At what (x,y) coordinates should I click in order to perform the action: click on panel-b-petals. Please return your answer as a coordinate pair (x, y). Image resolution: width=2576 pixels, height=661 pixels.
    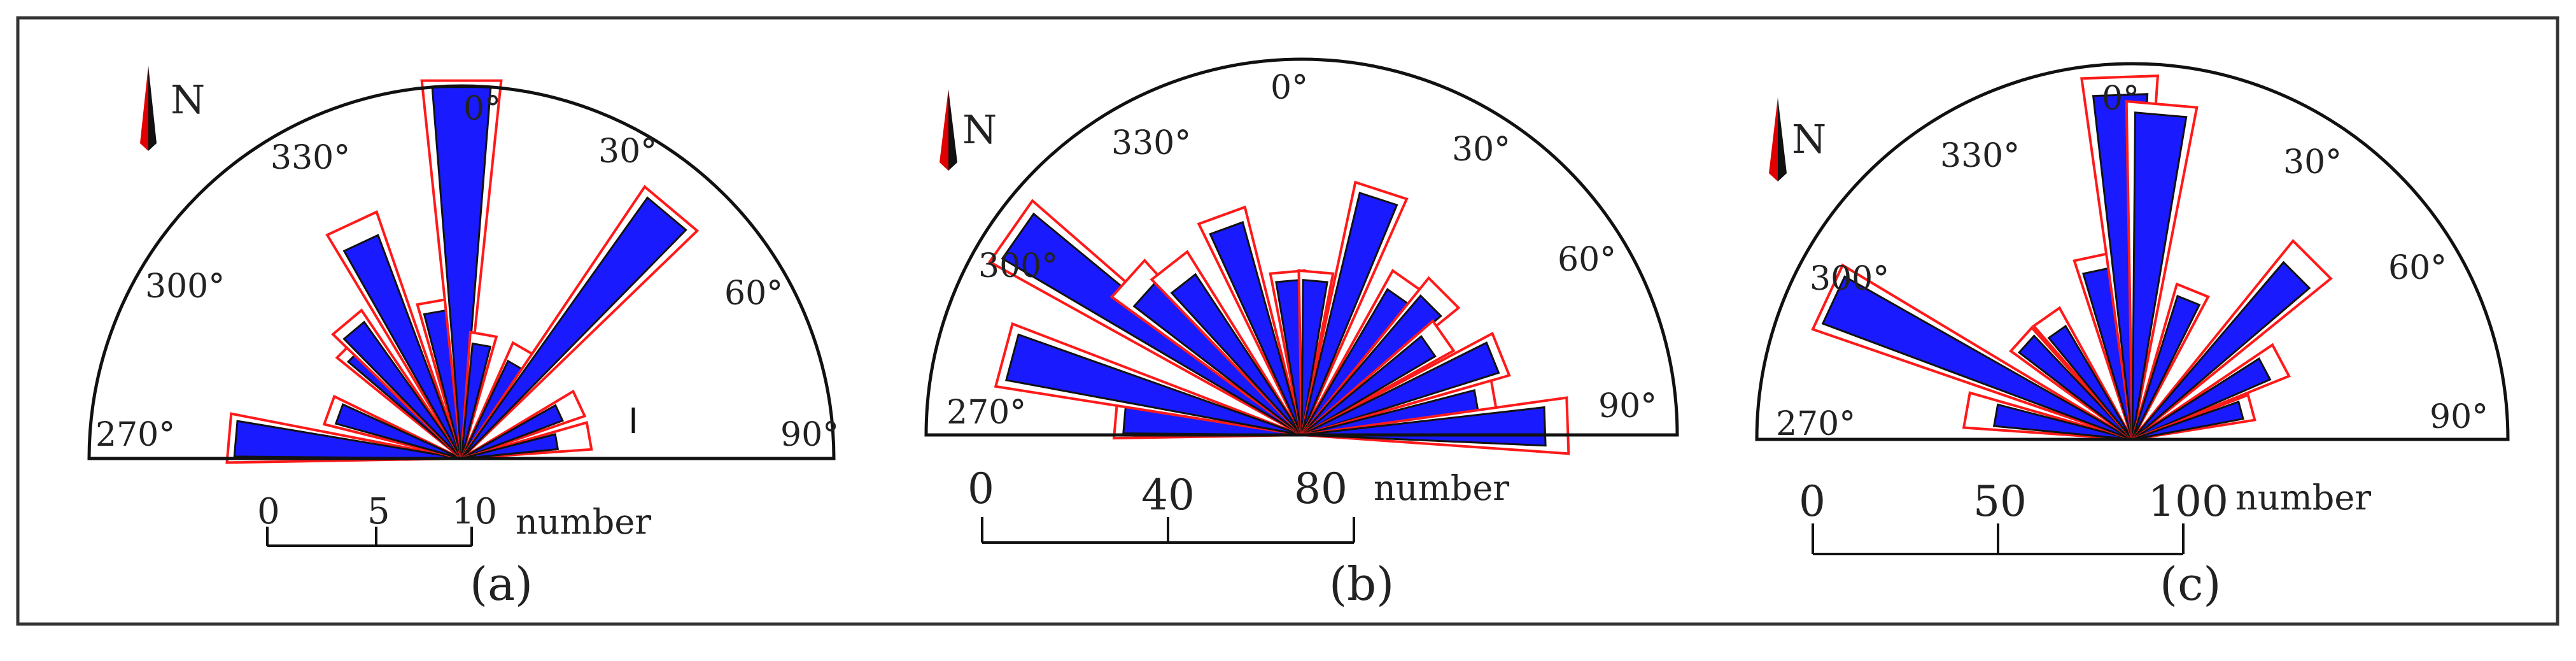
    Looking at the image, I should click on (1279, 317).